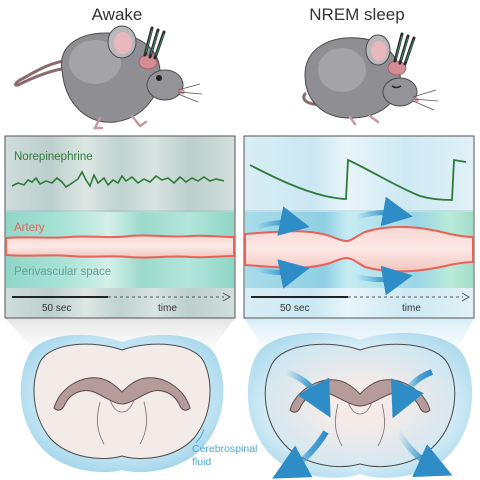 The width and height of the screenshot is (480, 480). I want to click on time-label-awake: time, so click(167, 308).